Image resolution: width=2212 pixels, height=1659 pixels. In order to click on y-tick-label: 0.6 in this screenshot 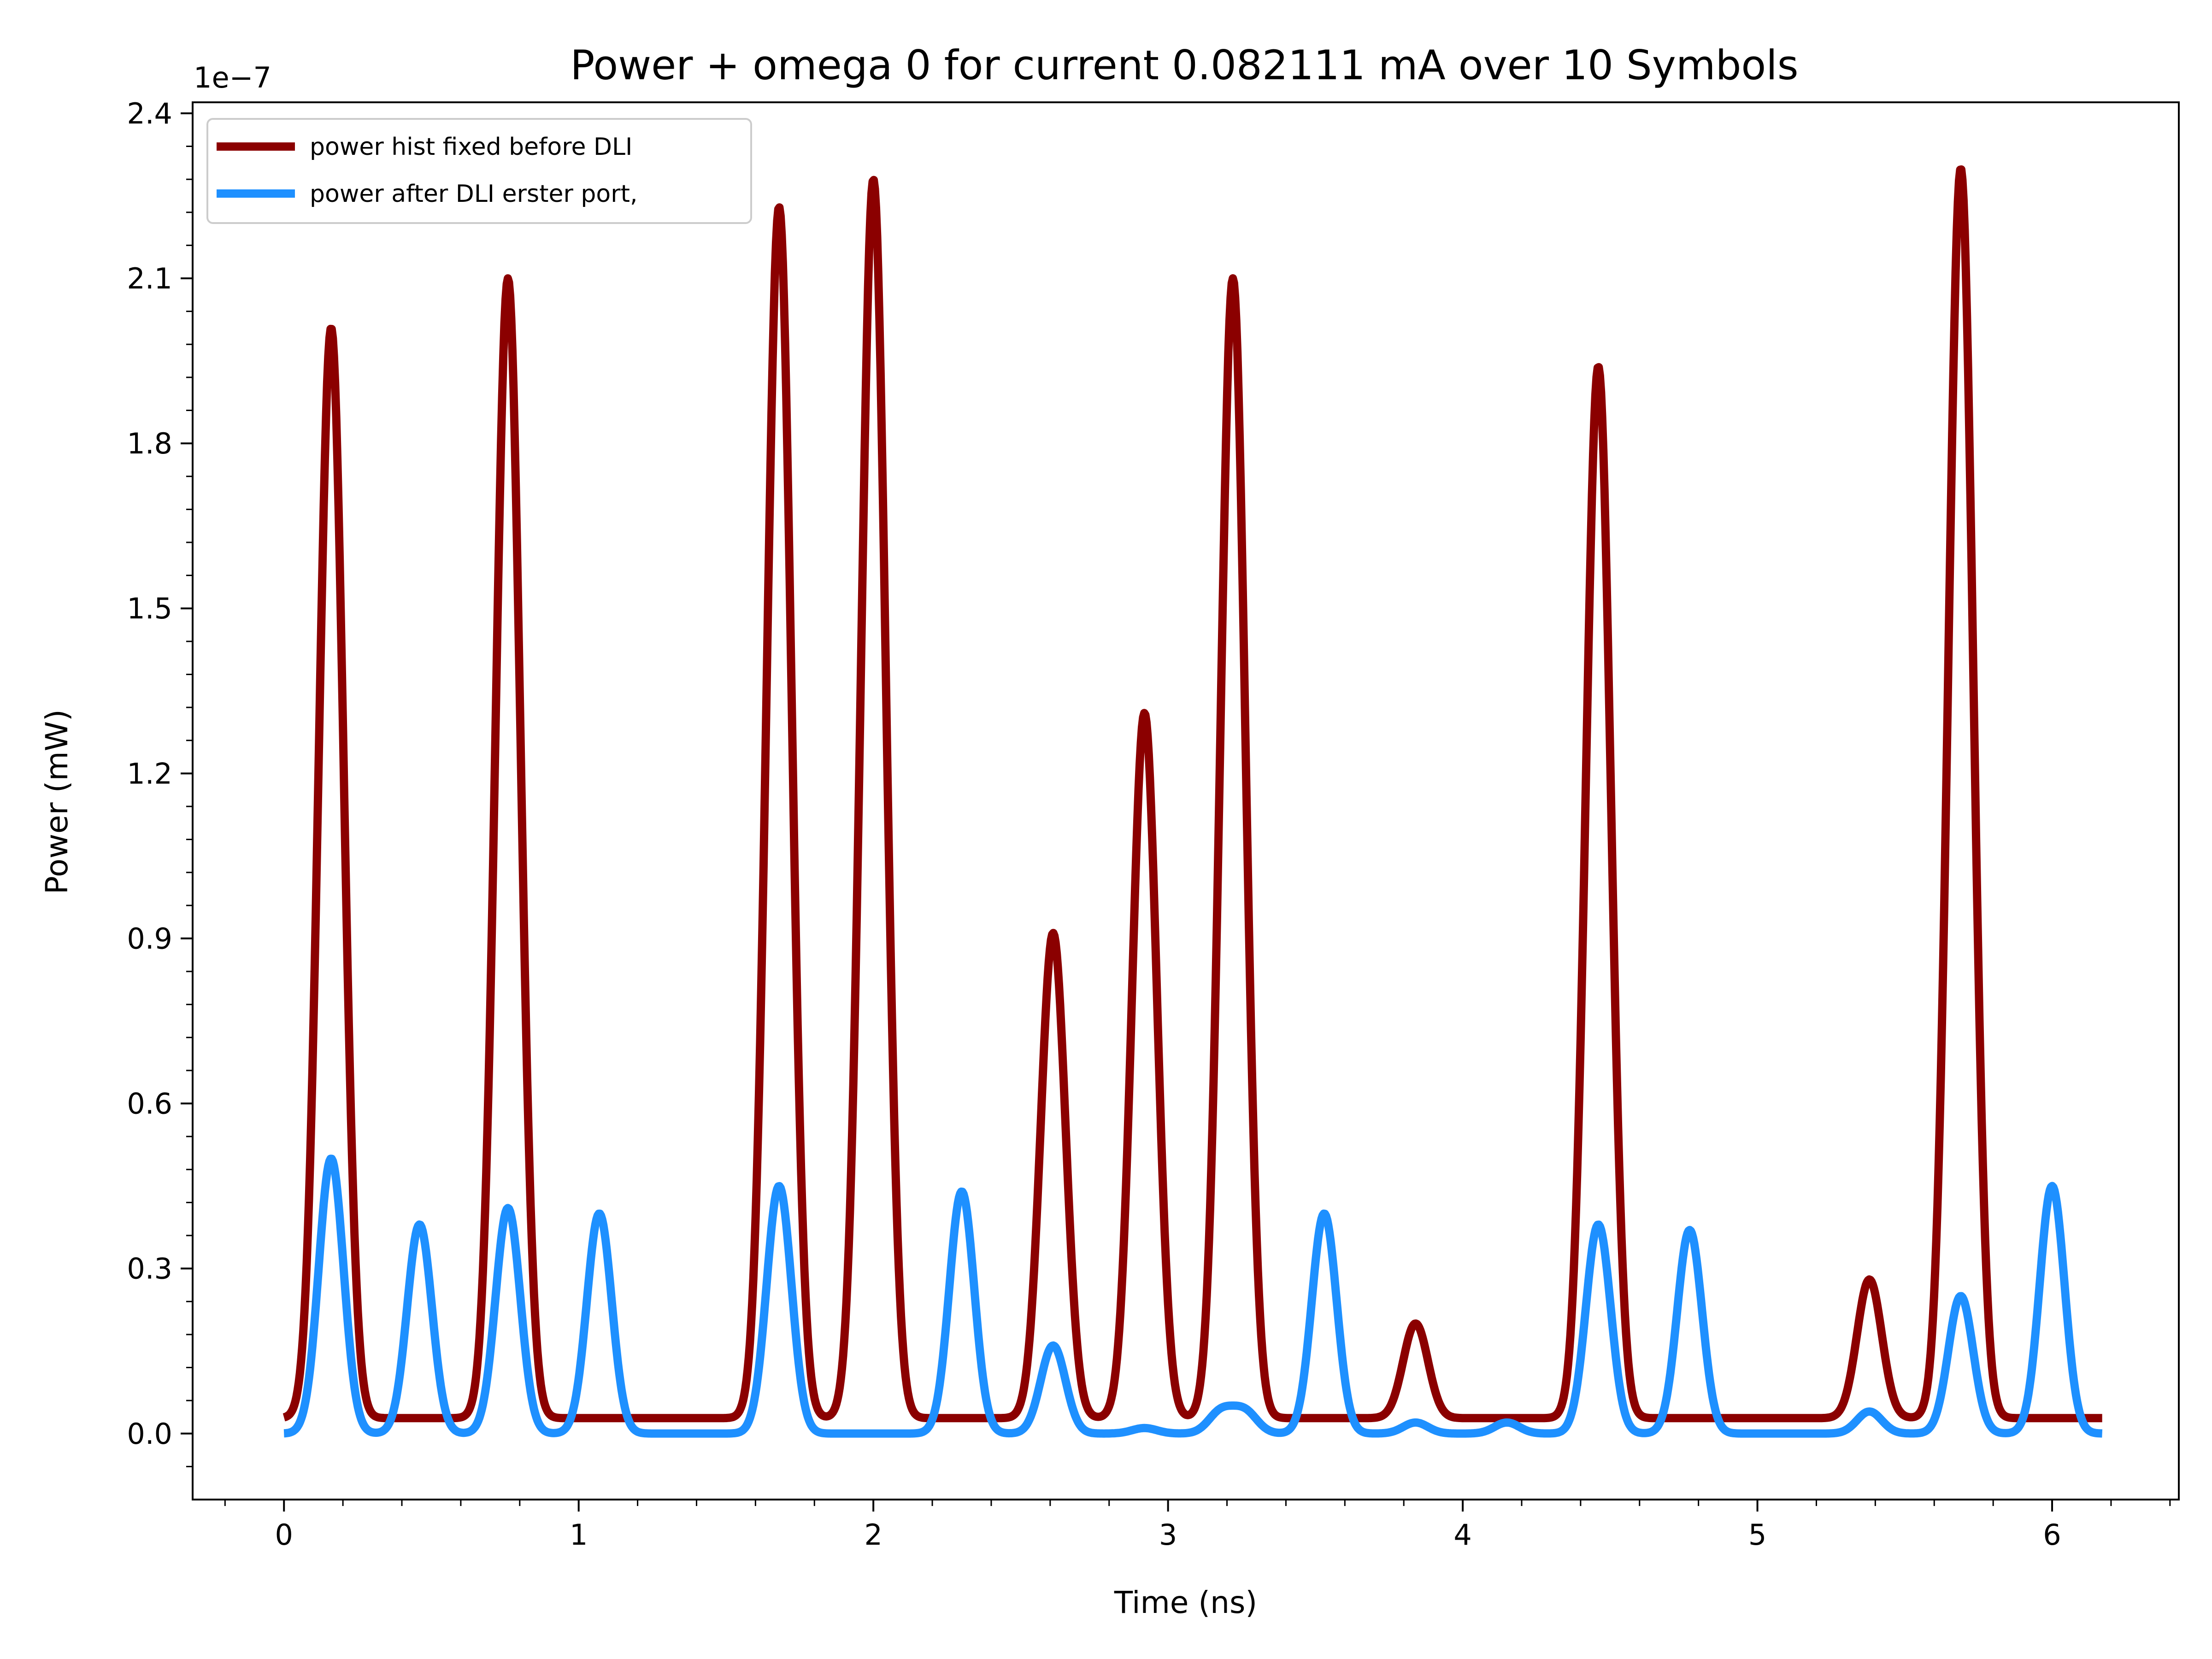, I will do `click(149, 1104)`.